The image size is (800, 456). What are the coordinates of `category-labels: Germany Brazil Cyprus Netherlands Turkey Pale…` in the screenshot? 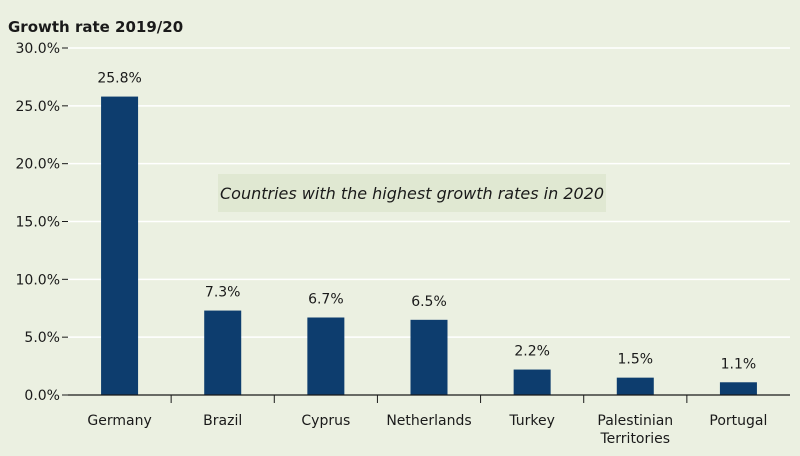 It's located at (427, 430).